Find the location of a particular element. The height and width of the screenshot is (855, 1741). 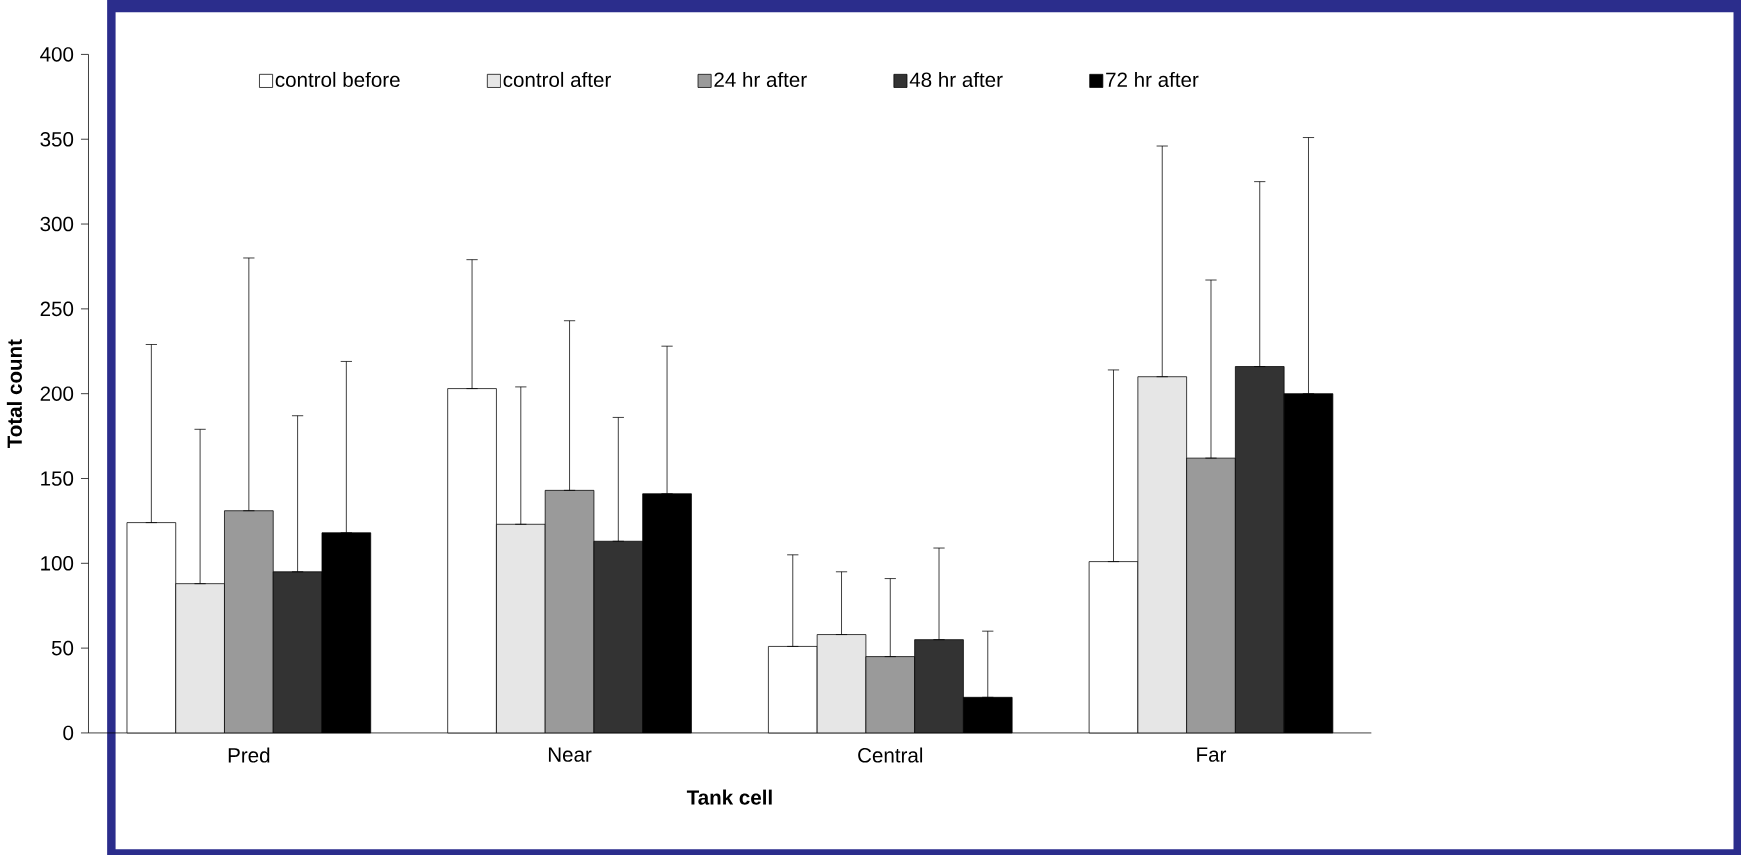

y-tick-label: 250 is located at coordinates (57, 309).